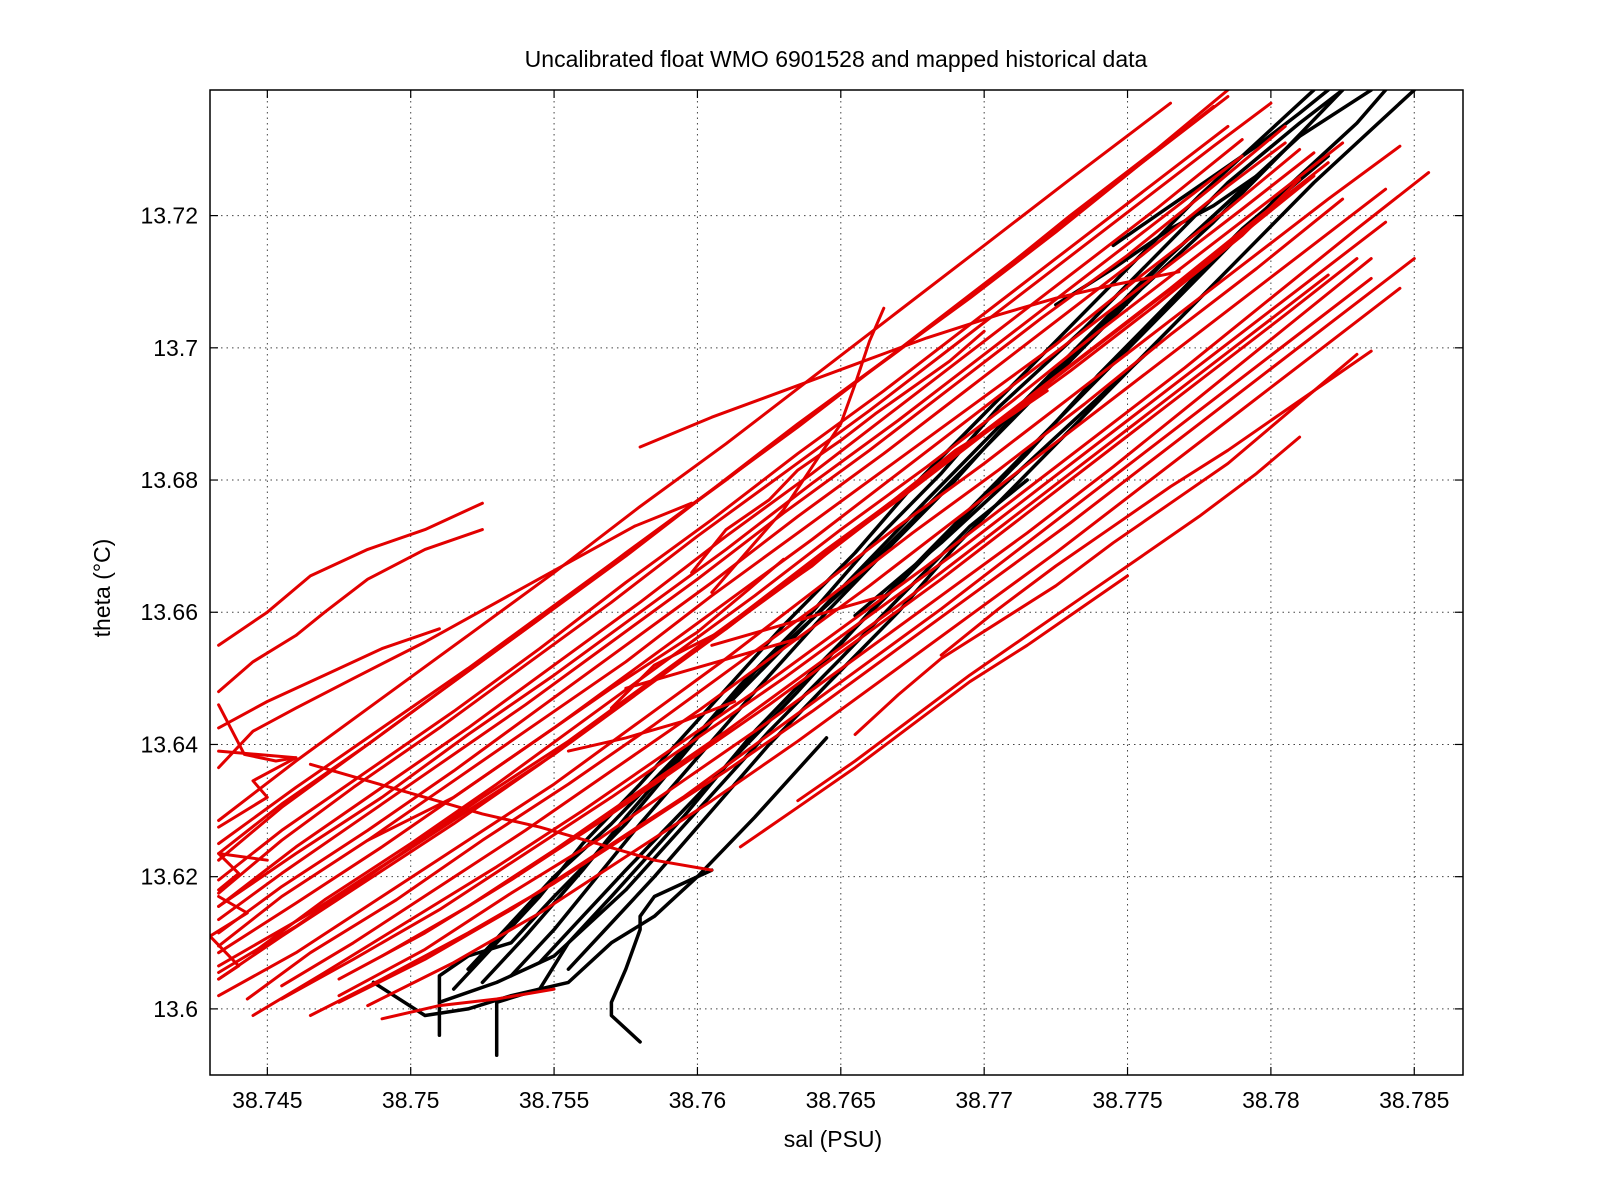 The image size is (1601, 1200). Describe the element at coordinates (175, 348) in the screenshot. I see `y-tick-label: 13.7` at that location.